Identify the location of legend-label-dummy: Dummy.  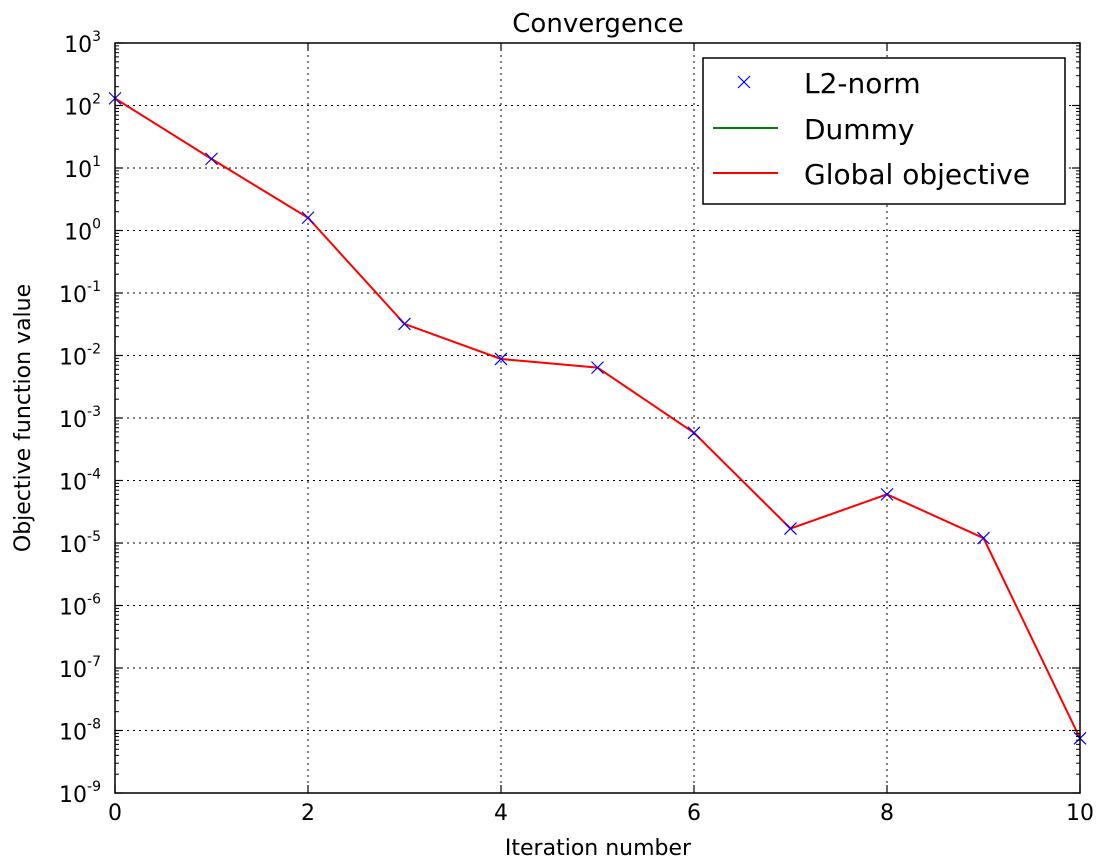
(859, 129).